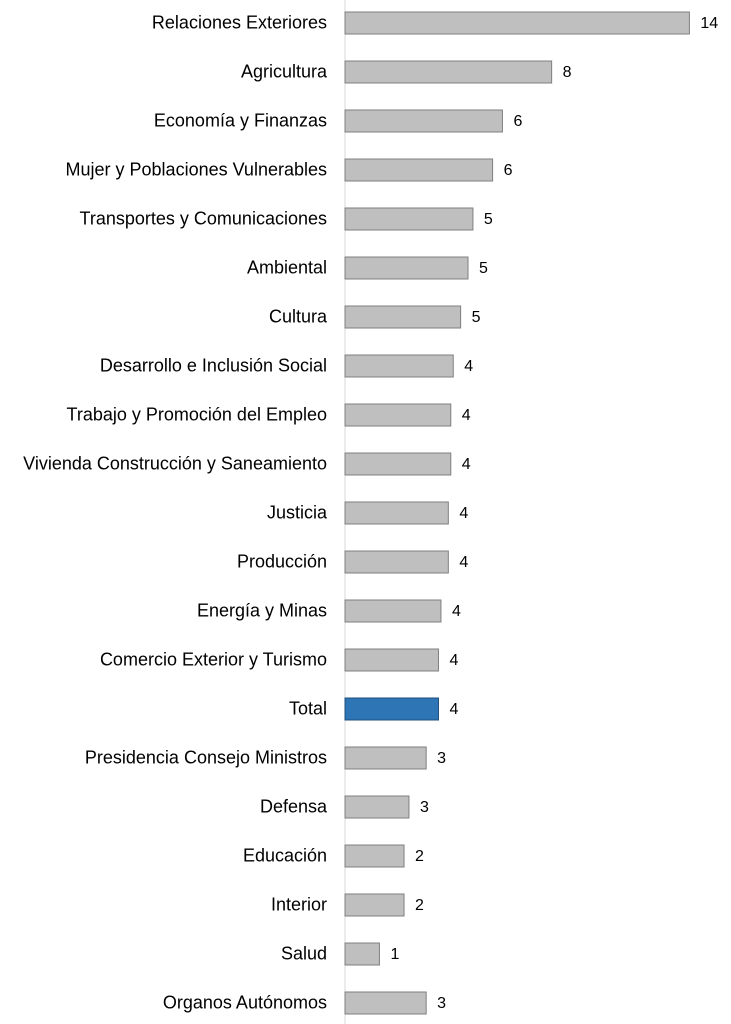 This screenshot has height=1024, width=731. Describe the element at coordinates (175, 463) in the screenshot. I see `category-label: Vivienda Construcción y Saneamiento` at that location.